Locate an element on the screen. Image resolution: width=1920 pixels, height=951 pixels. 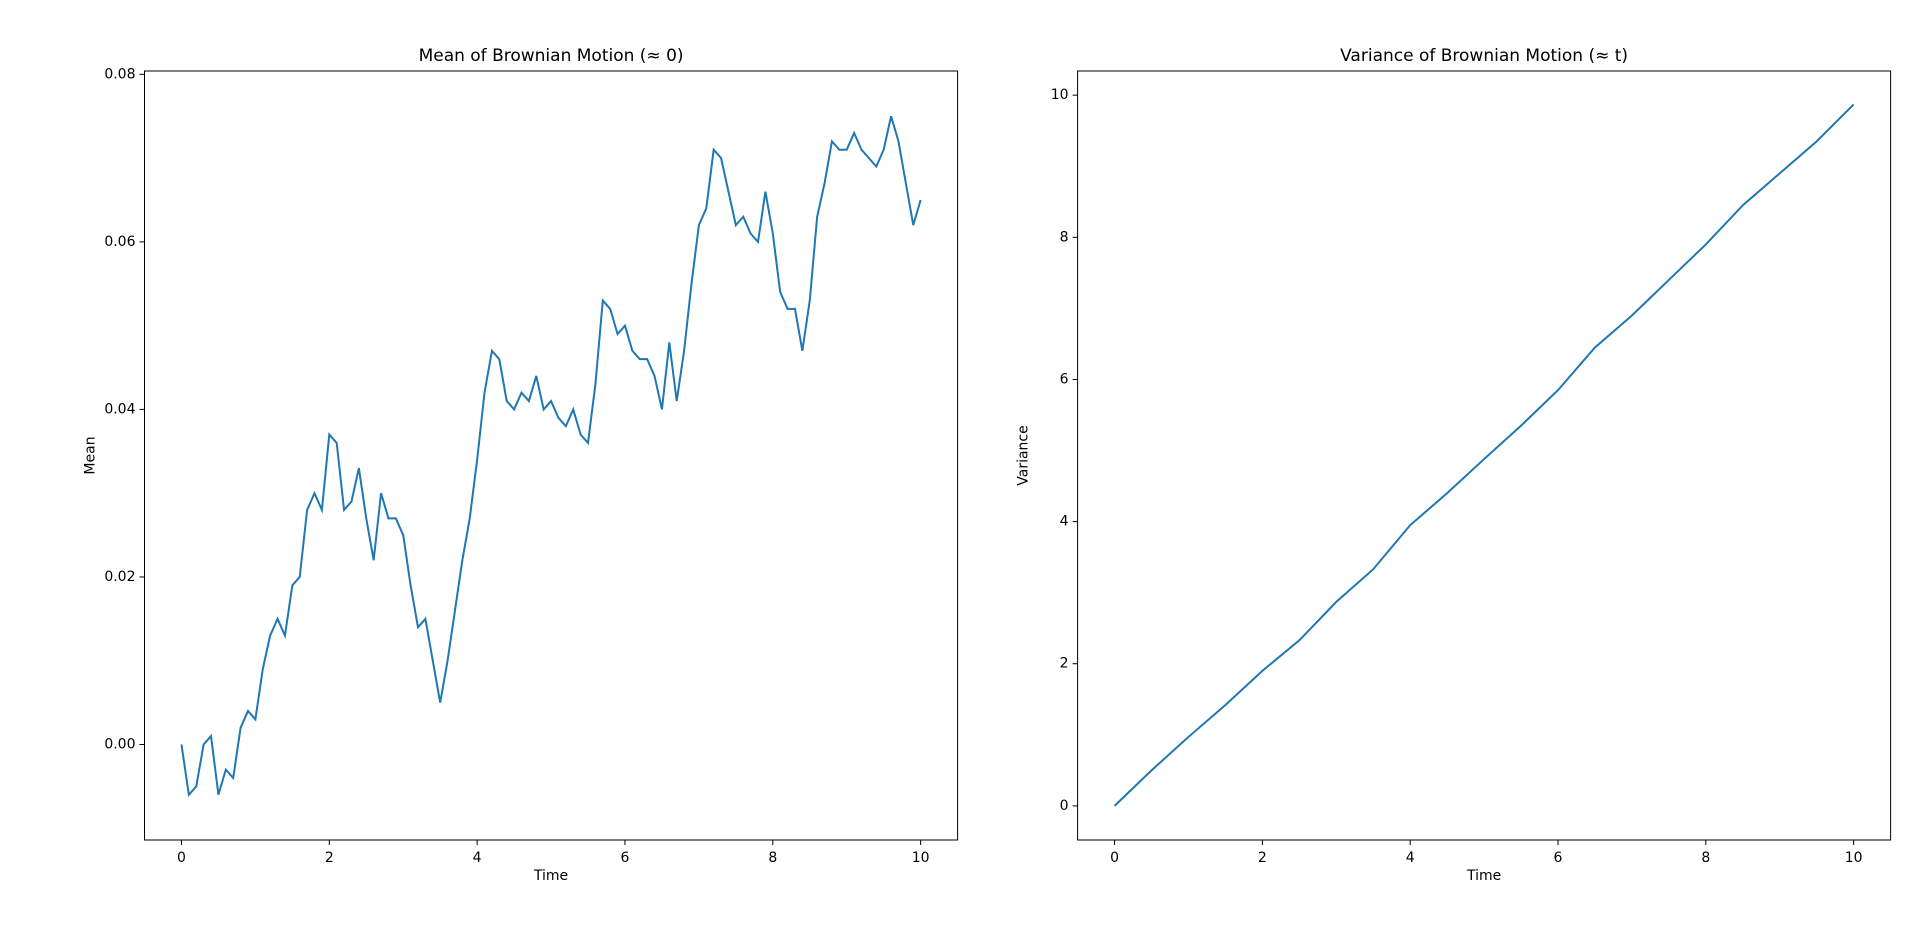
y-tick-label: 8 is located at coordinates (1064, 237).